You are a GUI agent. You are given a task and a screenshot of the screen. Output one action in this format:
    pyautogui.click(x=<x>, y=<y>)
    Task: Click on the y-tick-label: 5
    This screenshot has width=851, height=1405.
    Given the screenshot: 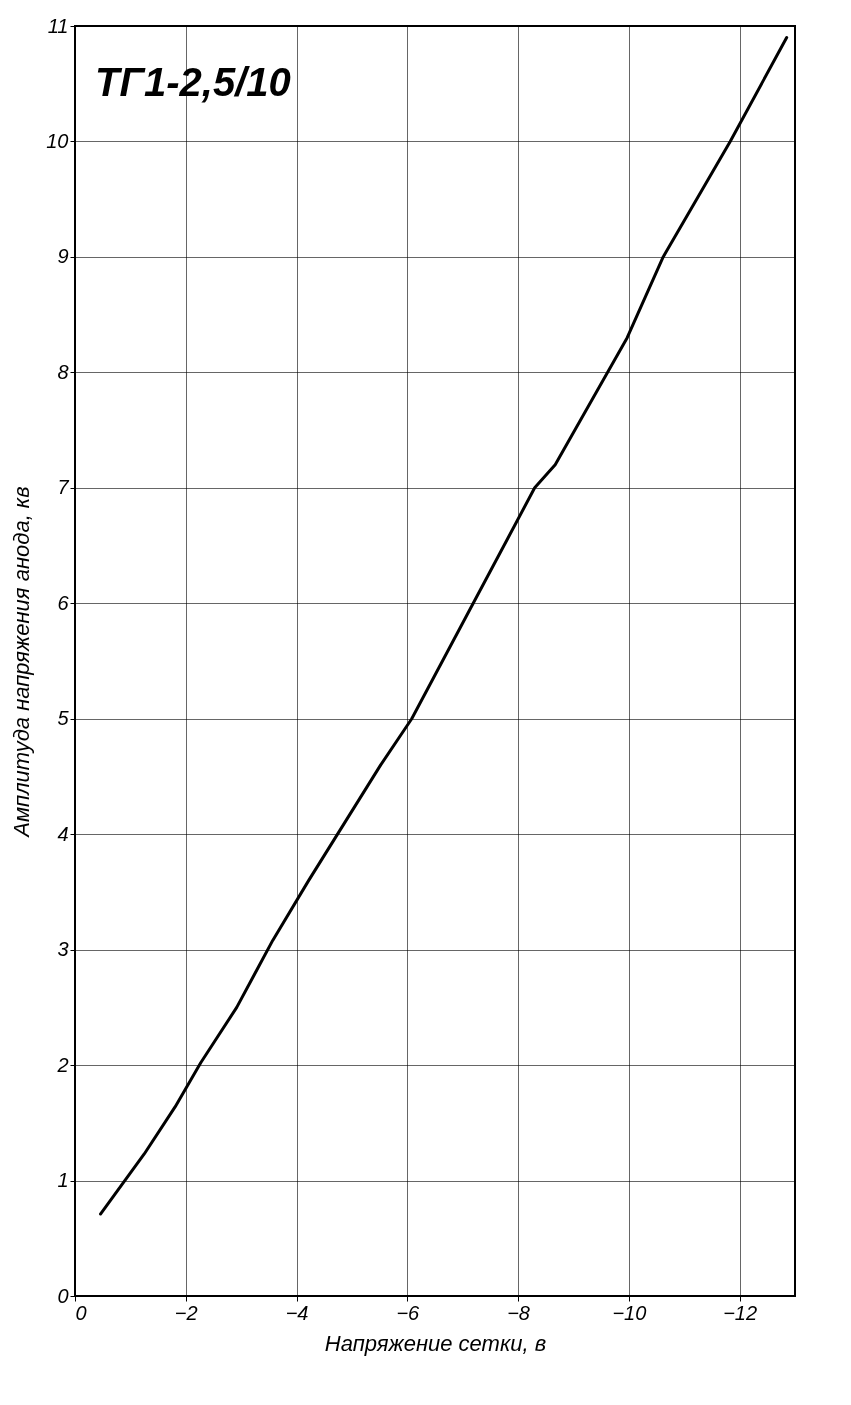 What is the action you would take?
    pyautogui.click(x=63, y=718)
    